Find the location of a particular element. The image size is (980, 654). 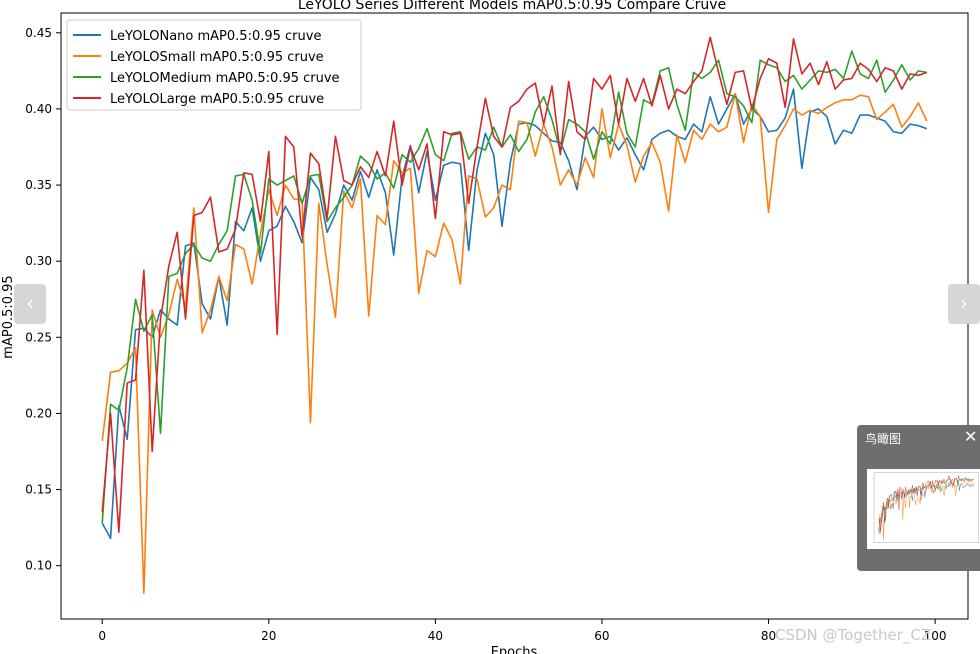

y-tick-label: 0.25 is located at coordinates (38, 337).